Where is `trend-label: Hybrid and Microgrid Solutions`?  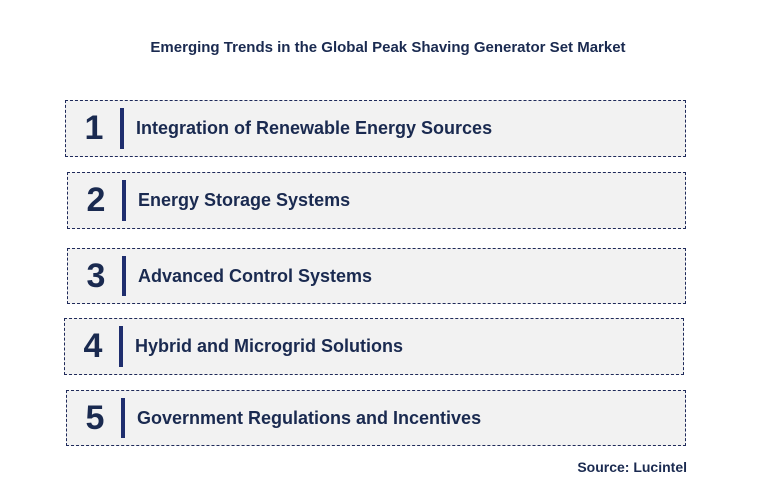 trend-label: Hybrid and Microgrid Solutions is located at coordinates (269, 346).